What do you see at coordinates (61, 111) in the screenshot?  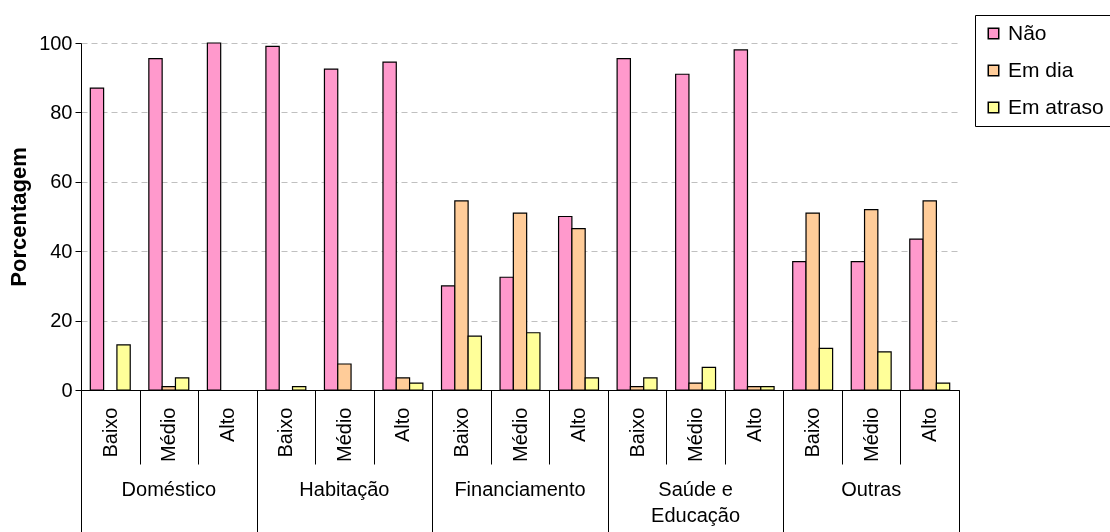 I see `y-tick-label: 80` at bounding box center [61, 111].